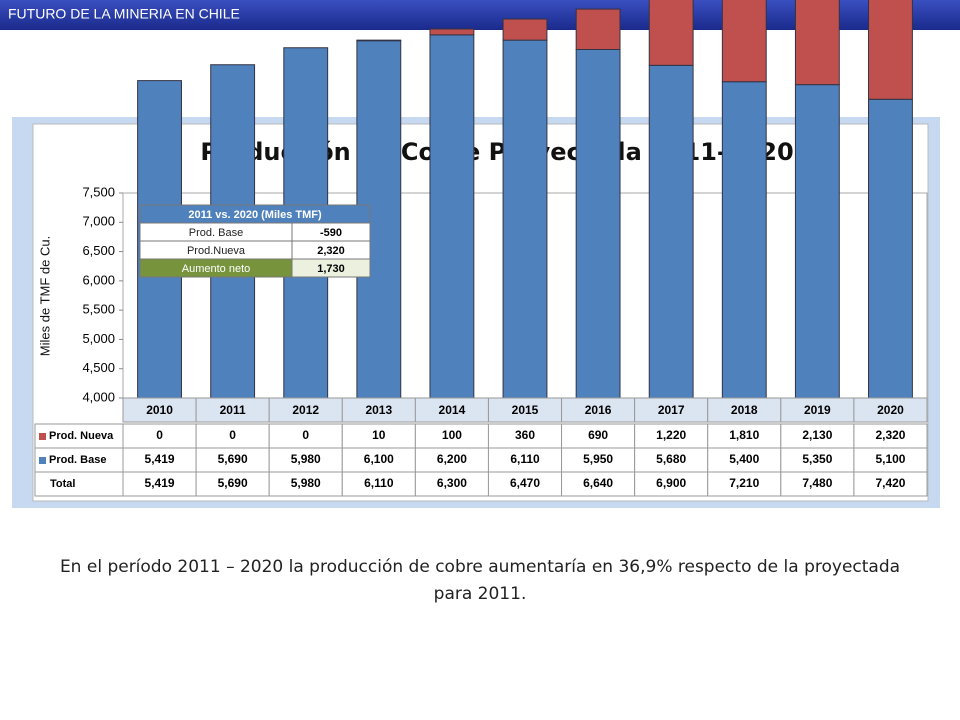  I want to click on table-value: 7,480, so click(817, 483).